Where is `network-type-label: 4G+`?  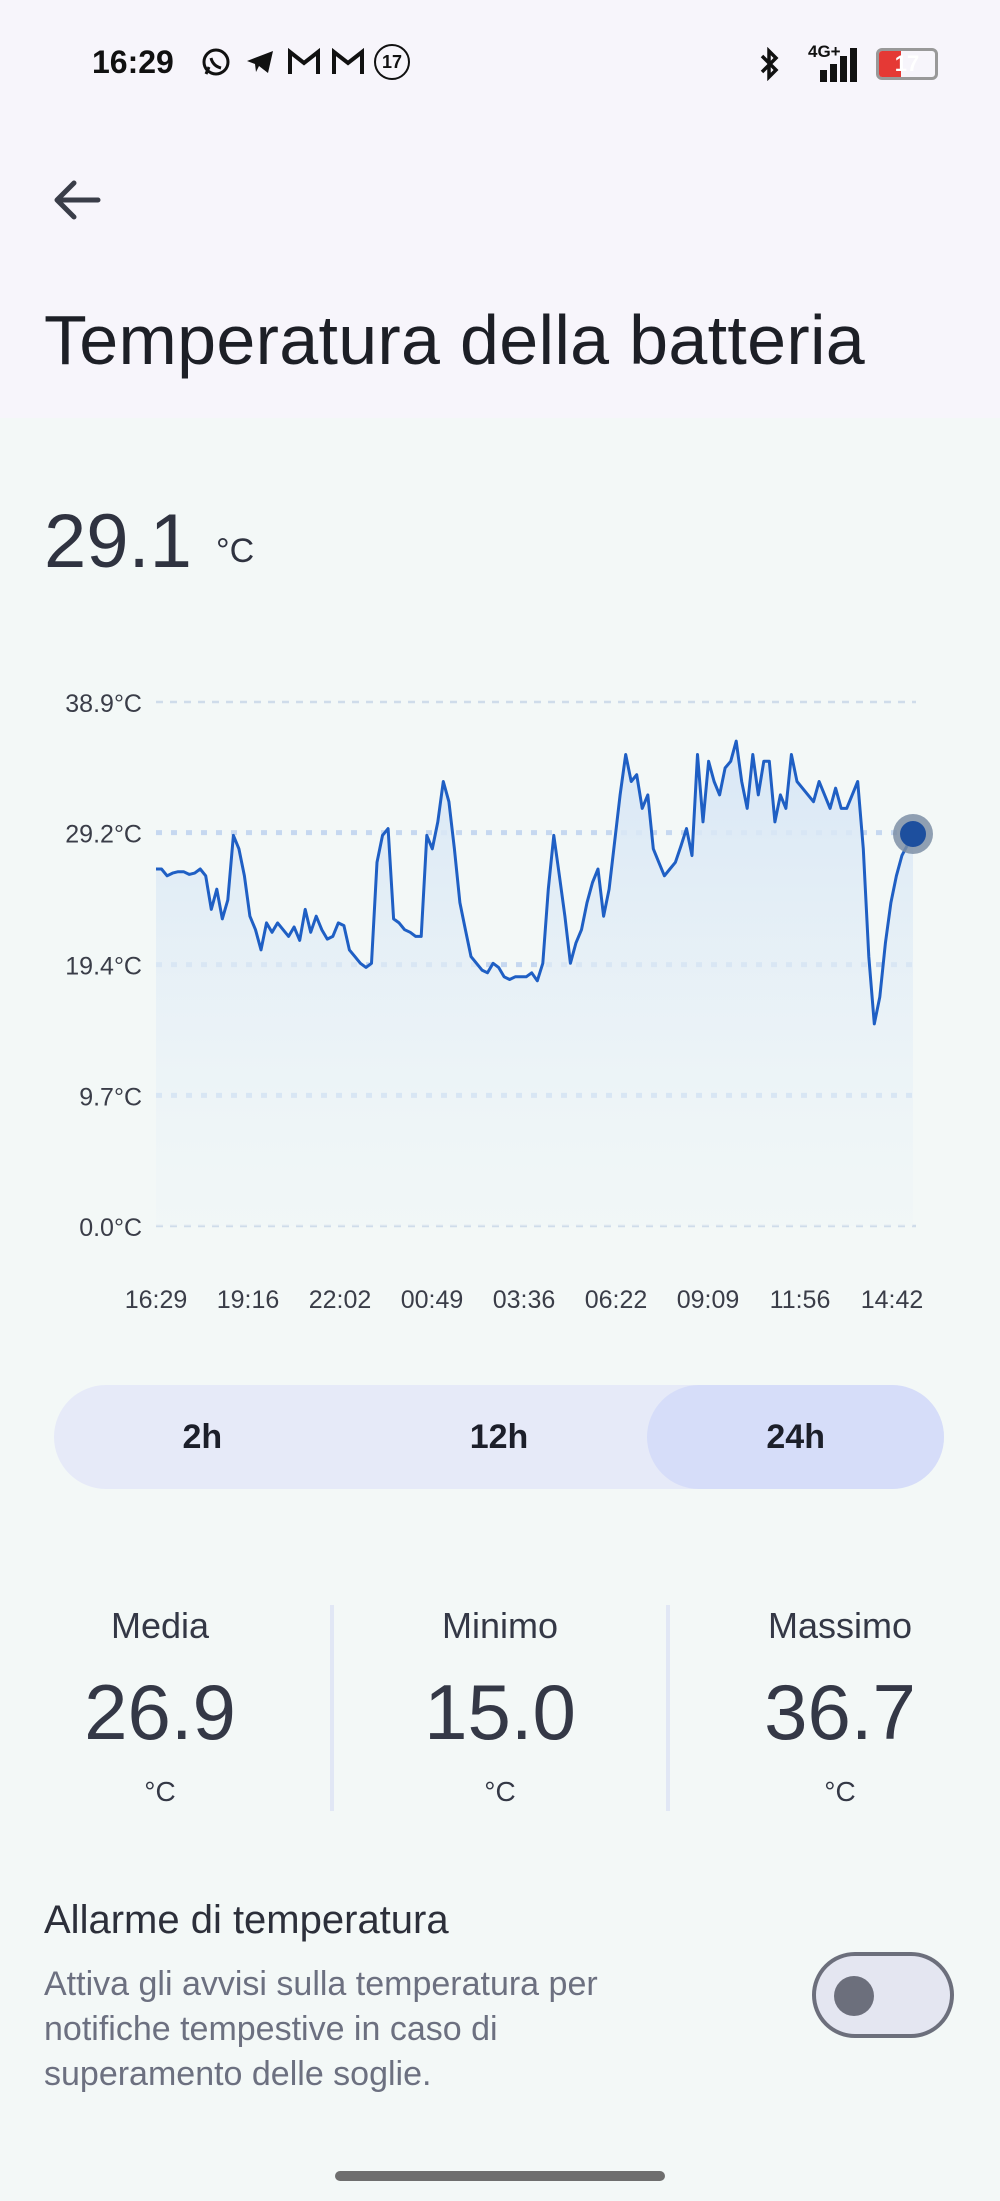
network-type-label: 4G+ is located at coordinates (824, 51).